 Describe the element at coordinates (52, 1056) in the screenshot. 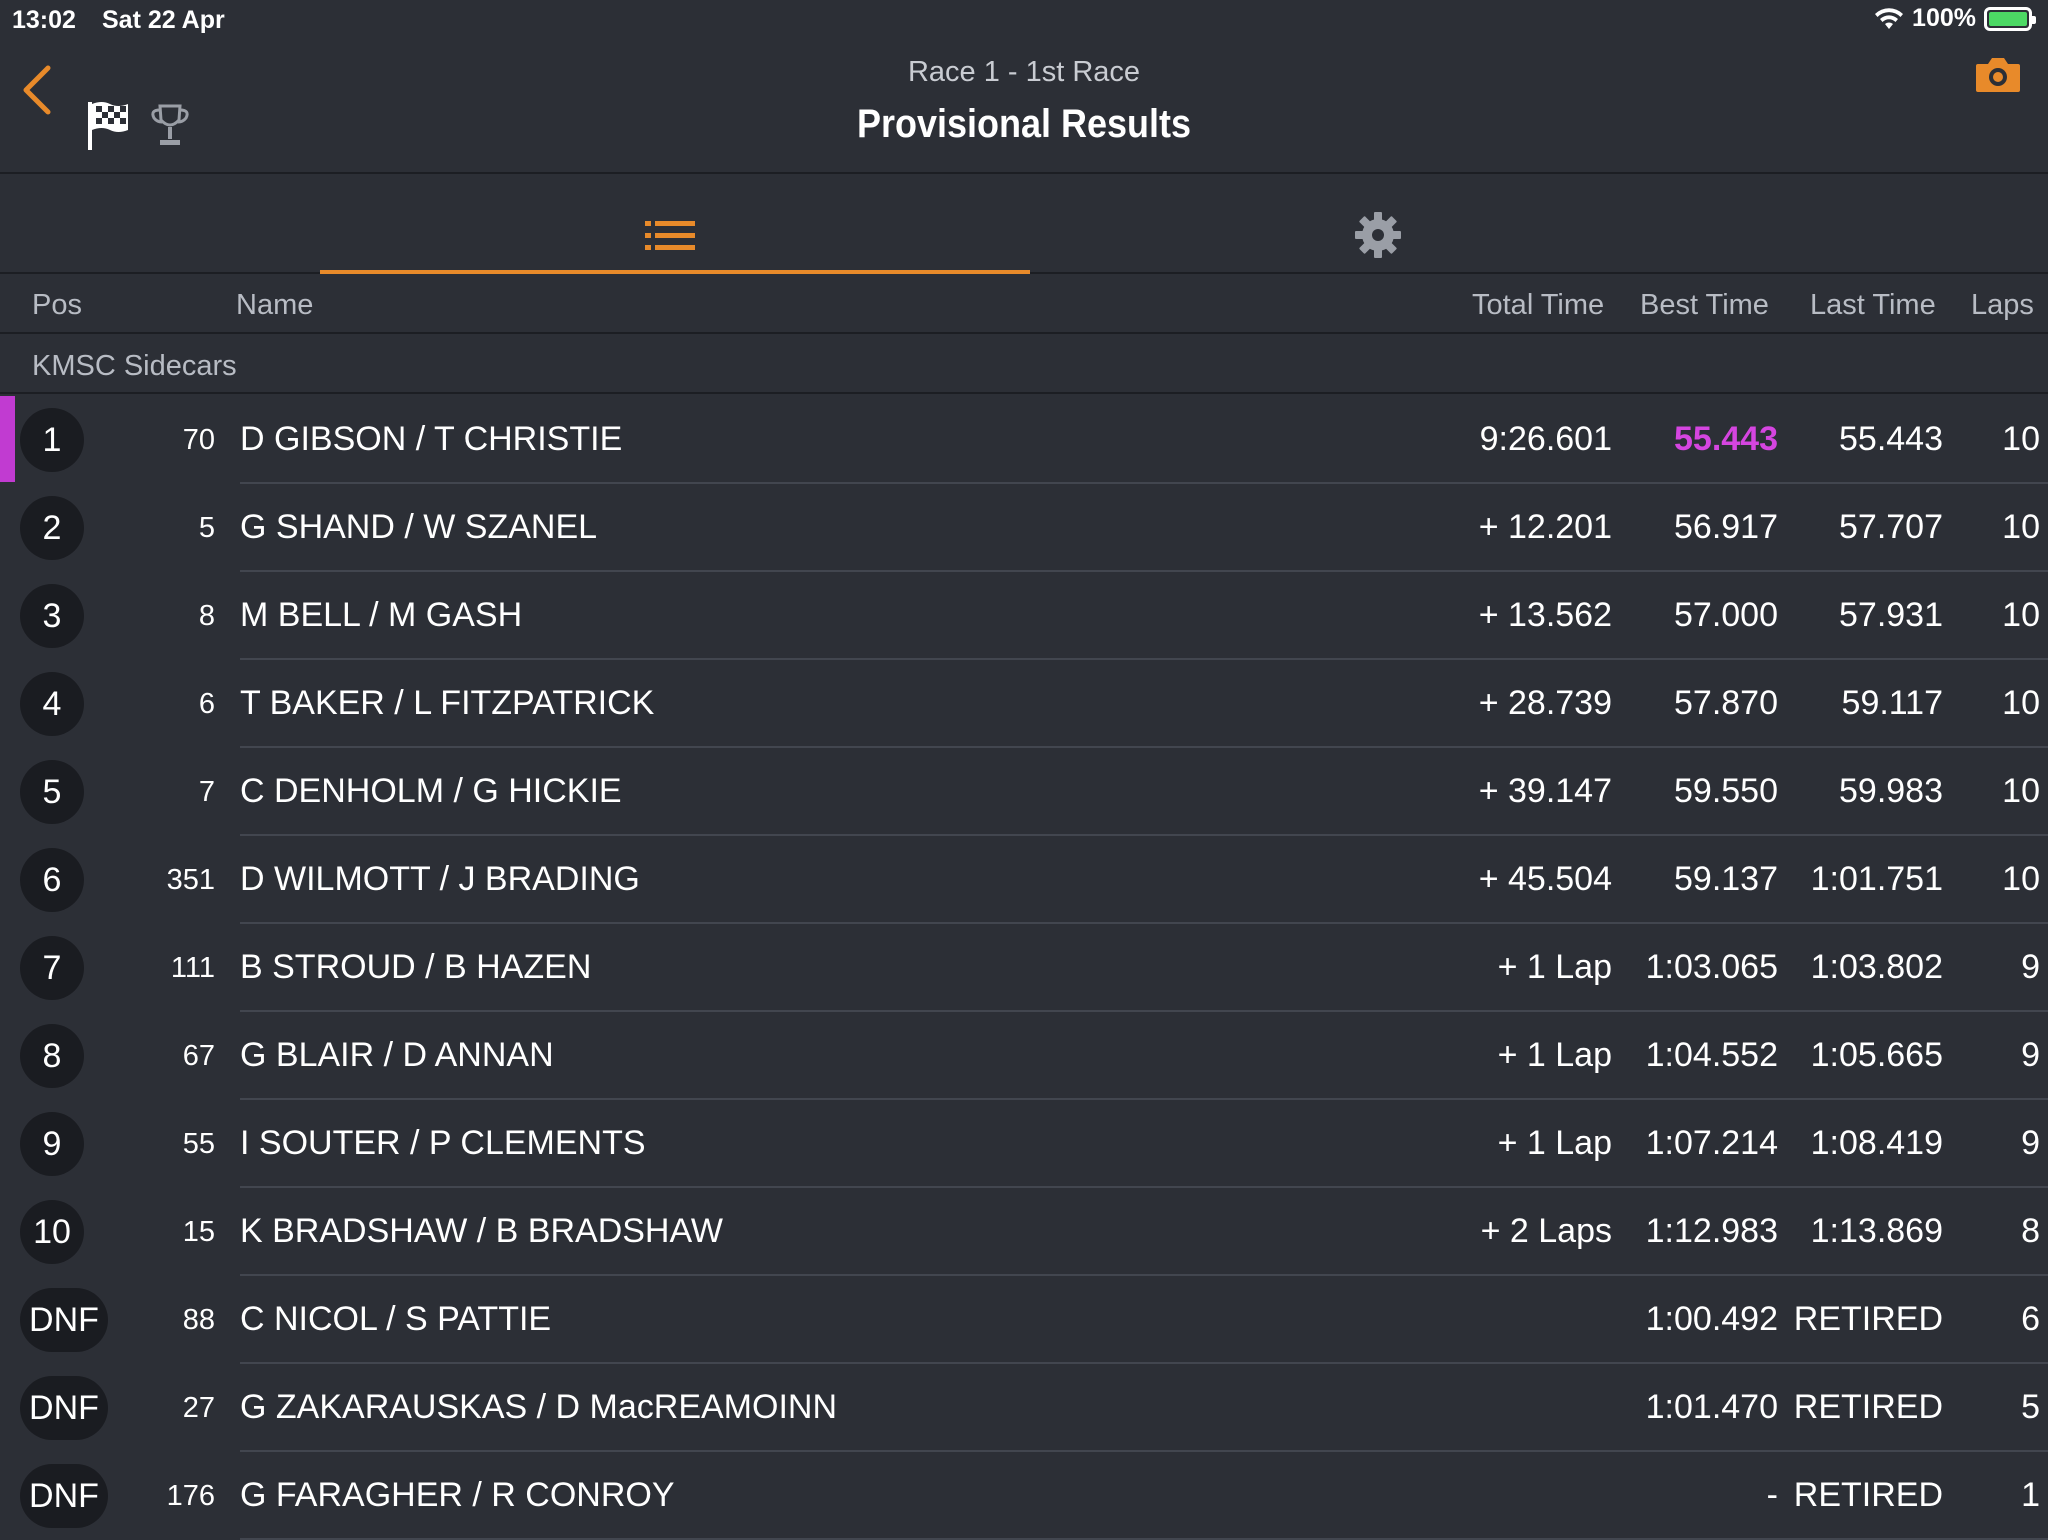

I see `position-badge: 8` at that location.